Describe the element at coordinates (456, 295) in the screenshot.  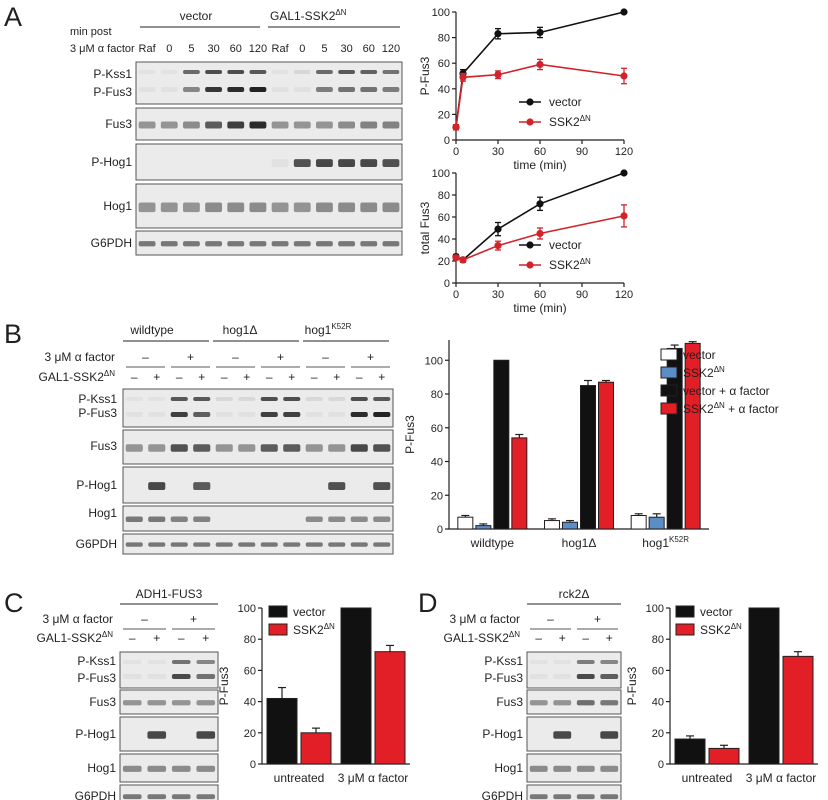
I see `x-tick-label: 0` at that location.